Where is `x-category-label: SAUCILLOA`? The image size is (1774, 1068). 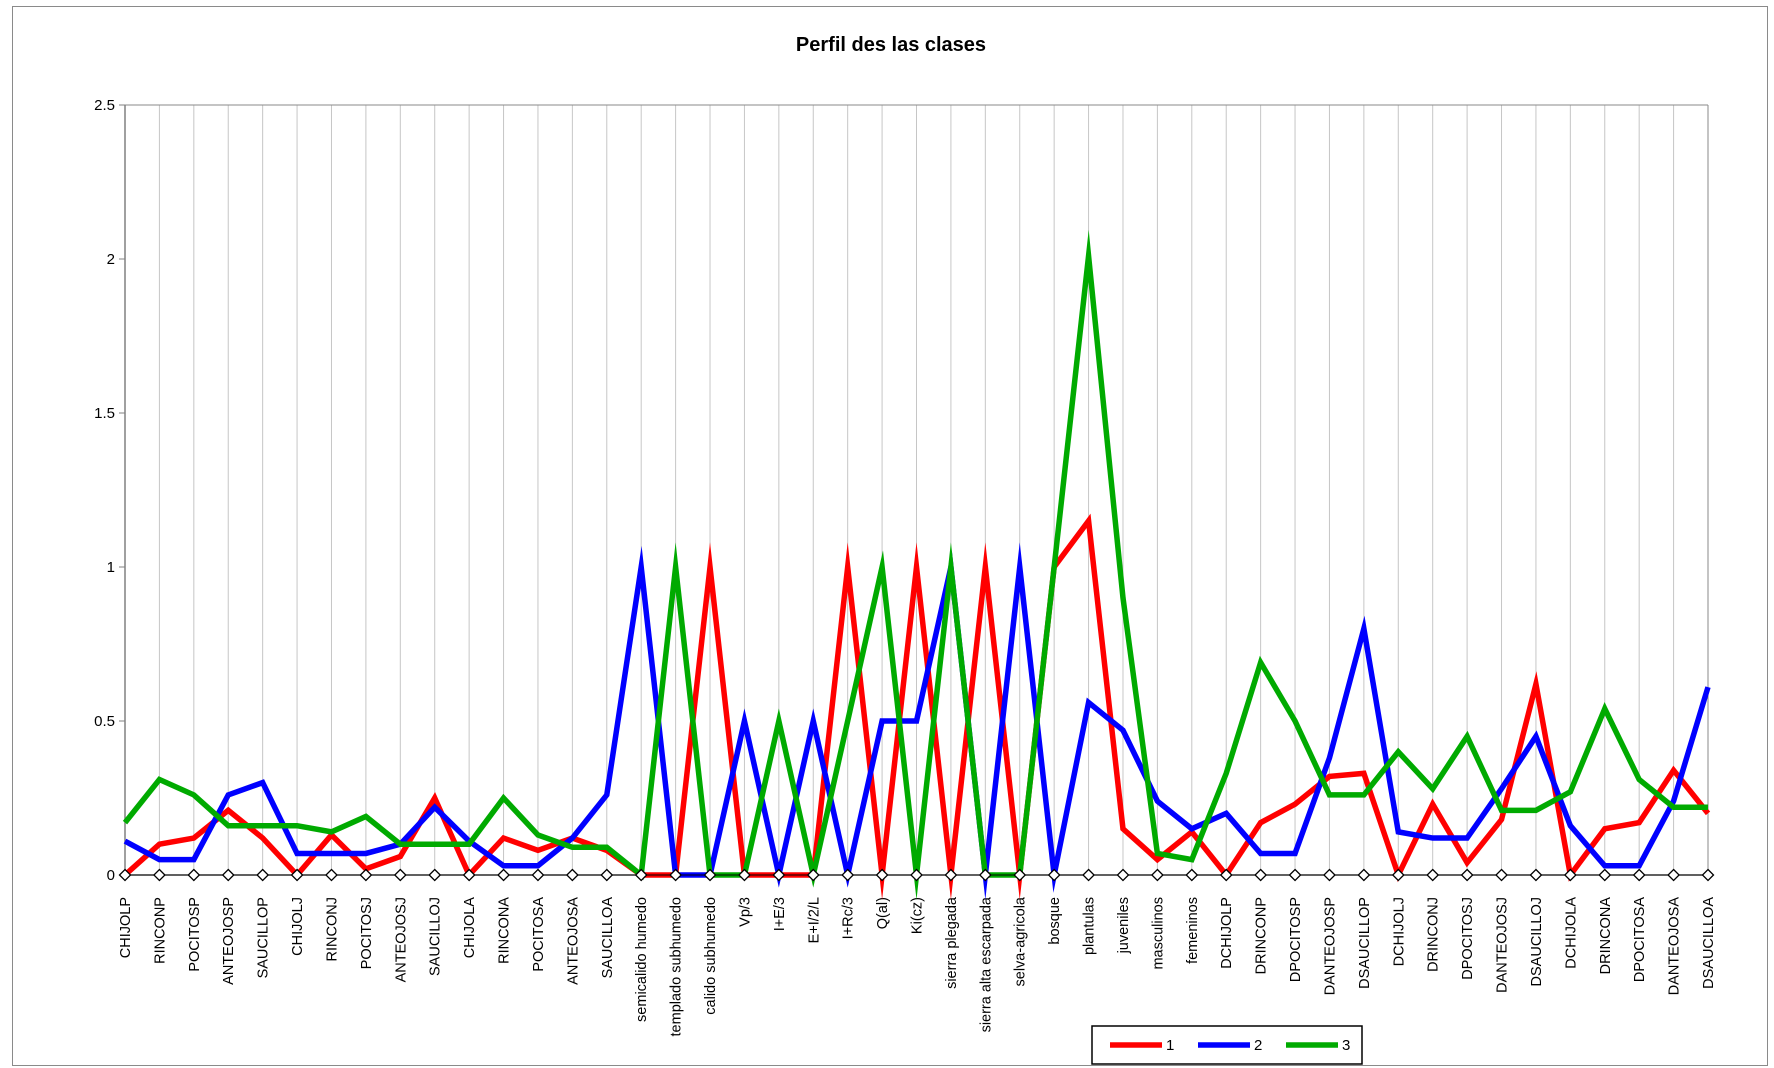 x-category-label: SAUCILLOA is located at coordinates (608, 938).